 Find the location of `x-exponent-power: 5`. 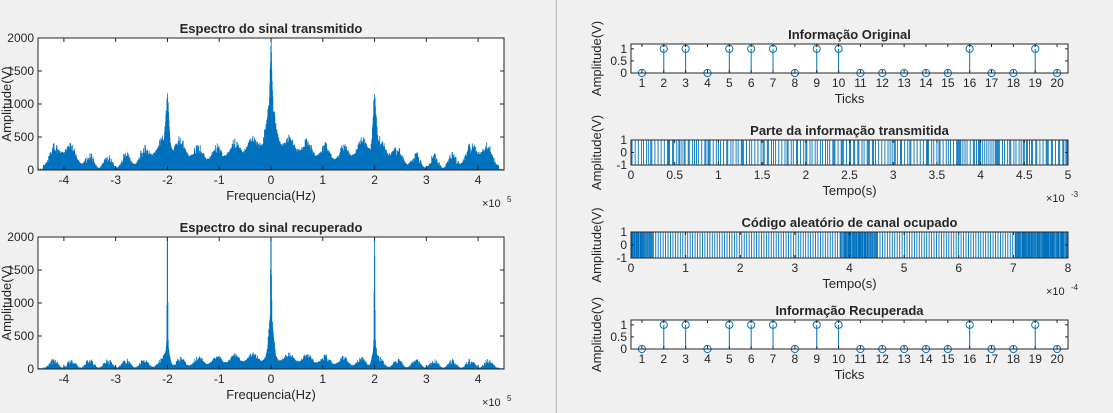

x-exponent-power: 5 is located at coordinates (509, 199).